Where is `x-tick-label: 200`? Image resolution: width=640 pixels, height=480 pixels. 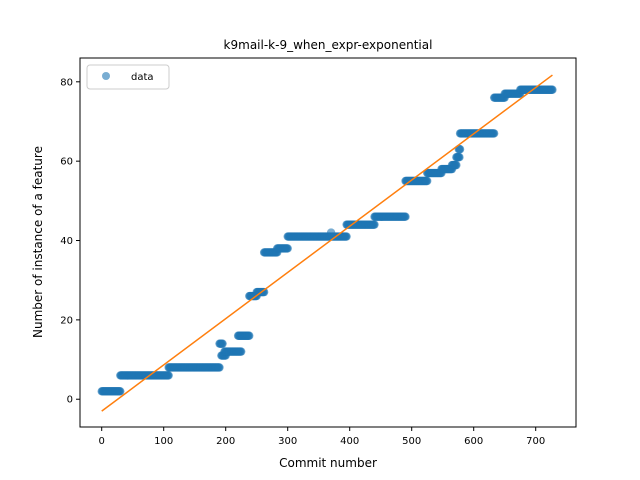 x-tick-label: 200 is located at coordinates (225, 441).